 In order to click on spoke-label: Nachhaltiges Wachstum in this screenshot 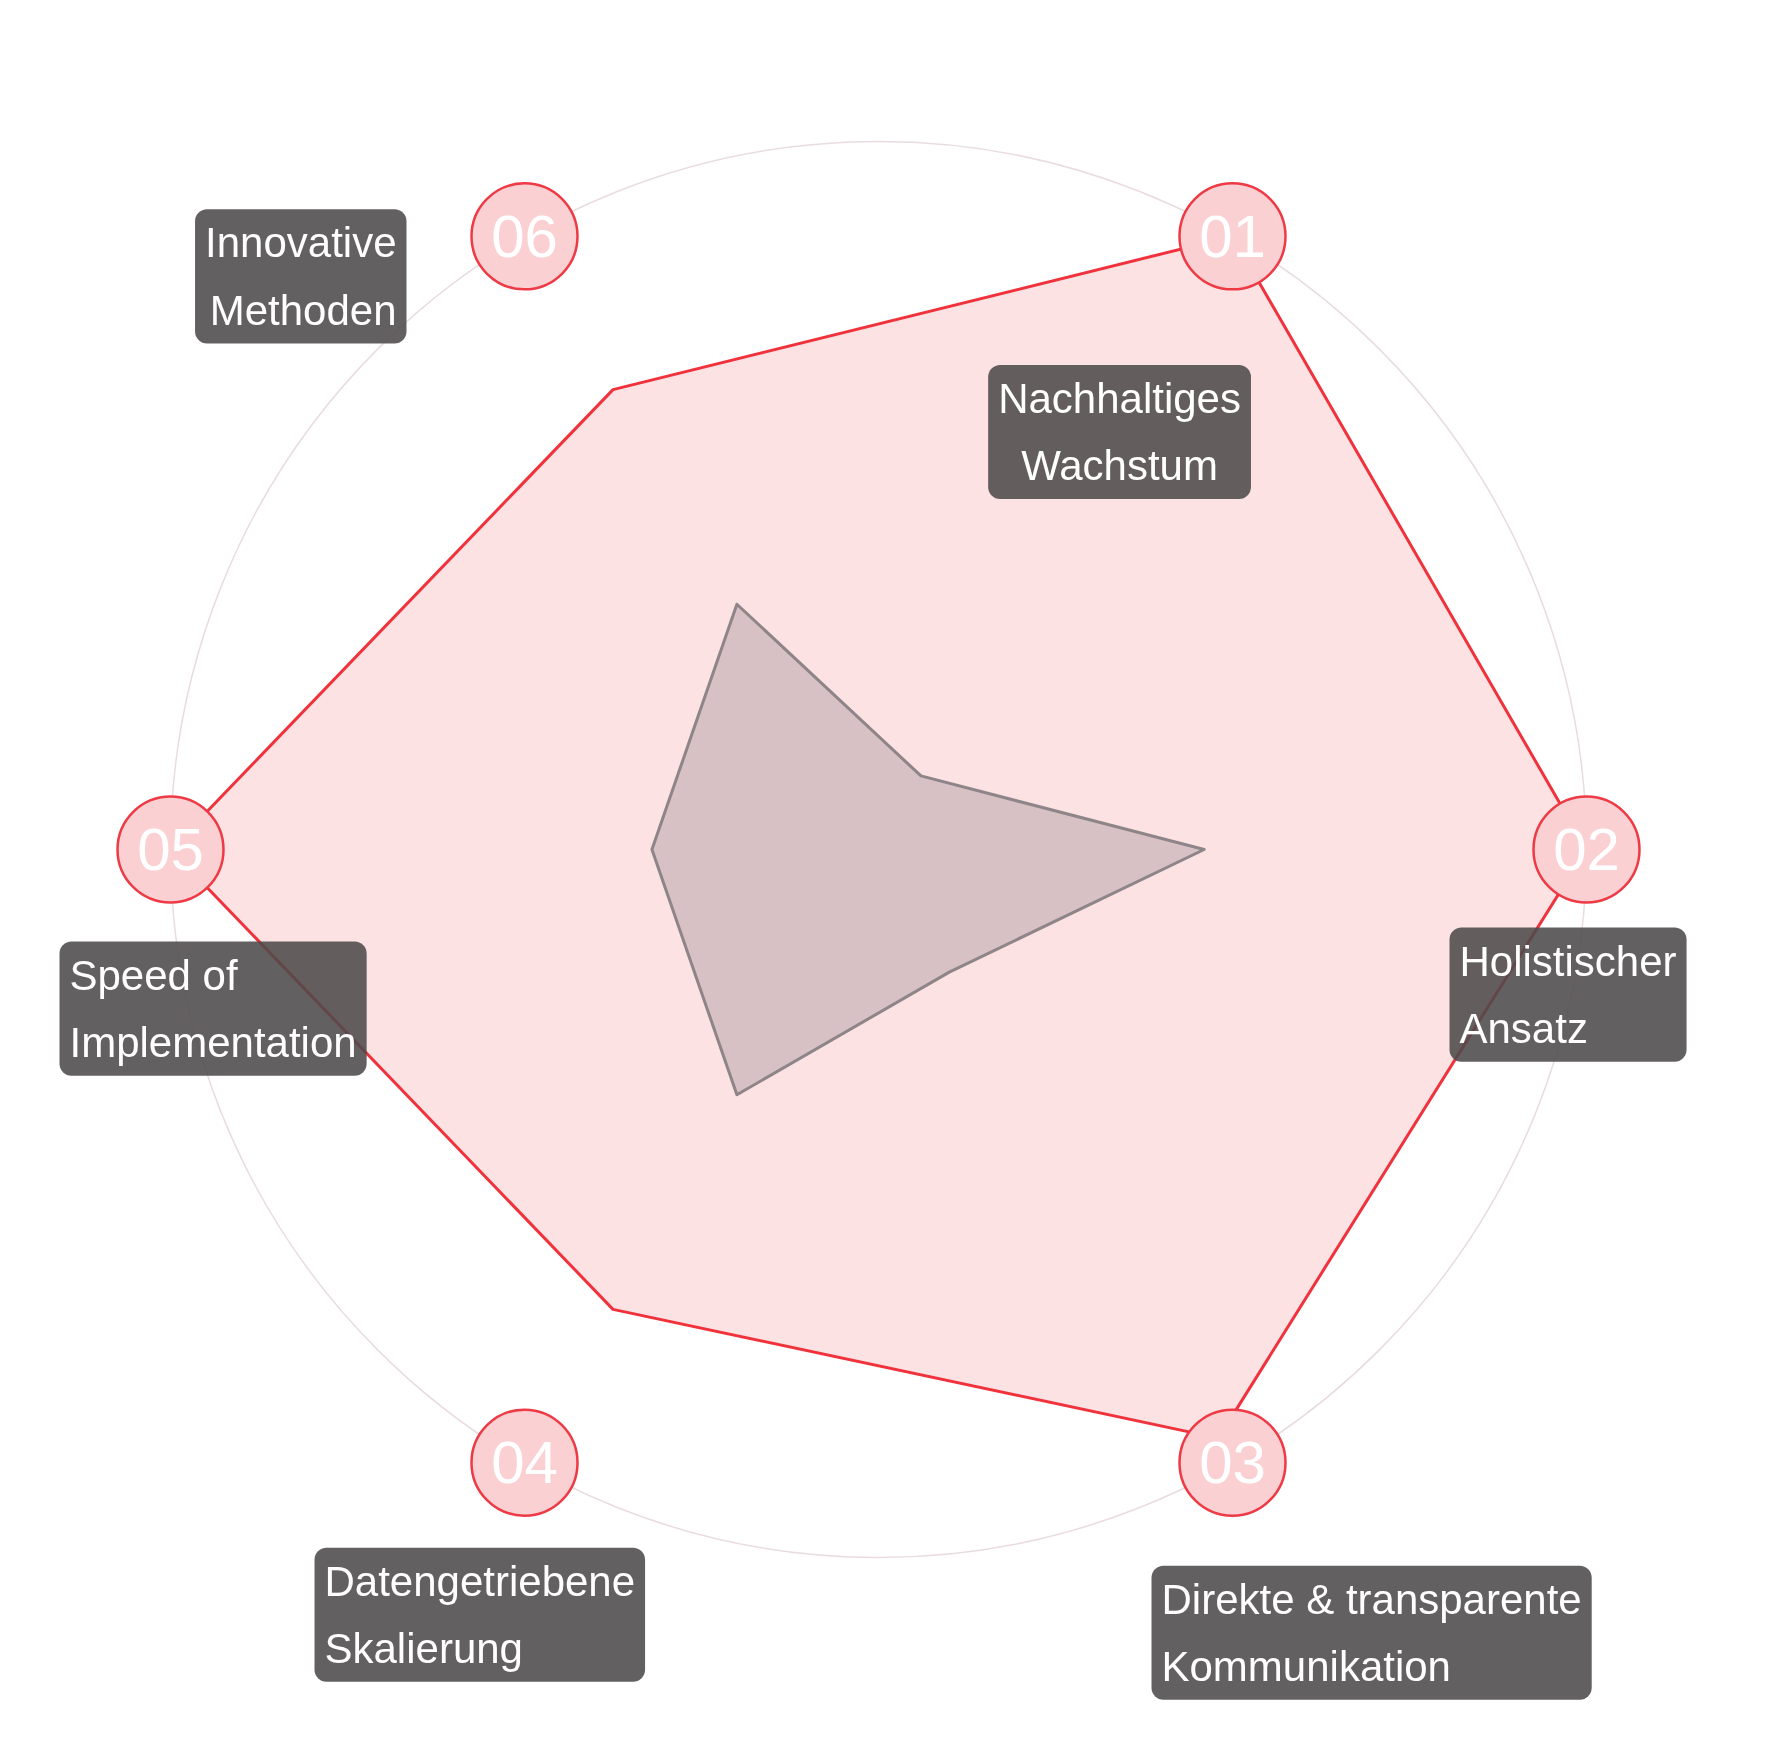, I will do `click(1119, 432)`.